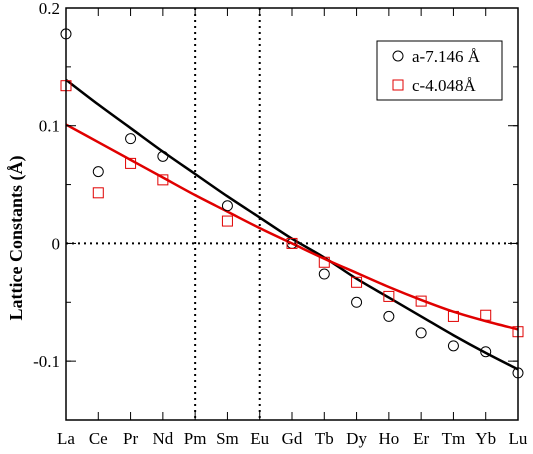 The width and height of the screenshot is (533, 454). I want to click on data-point-c-ho, so click(389, 296).